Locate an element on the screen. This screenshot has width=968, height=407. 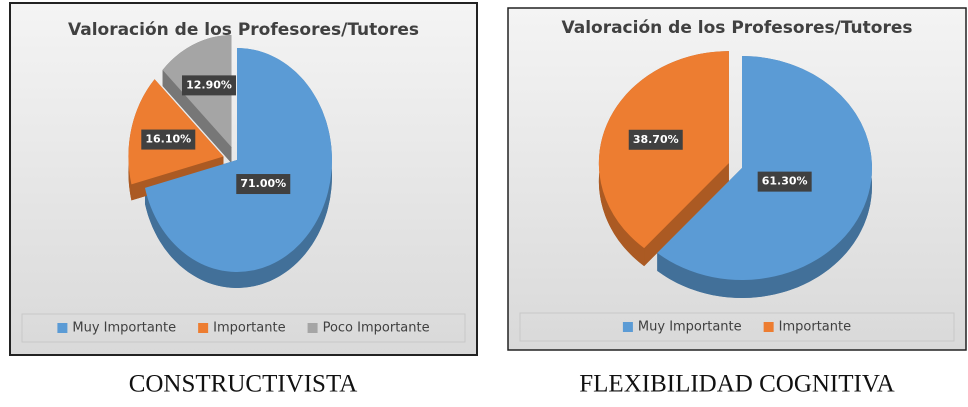
data-label: 71.00% is located at coordinates (263, 183).